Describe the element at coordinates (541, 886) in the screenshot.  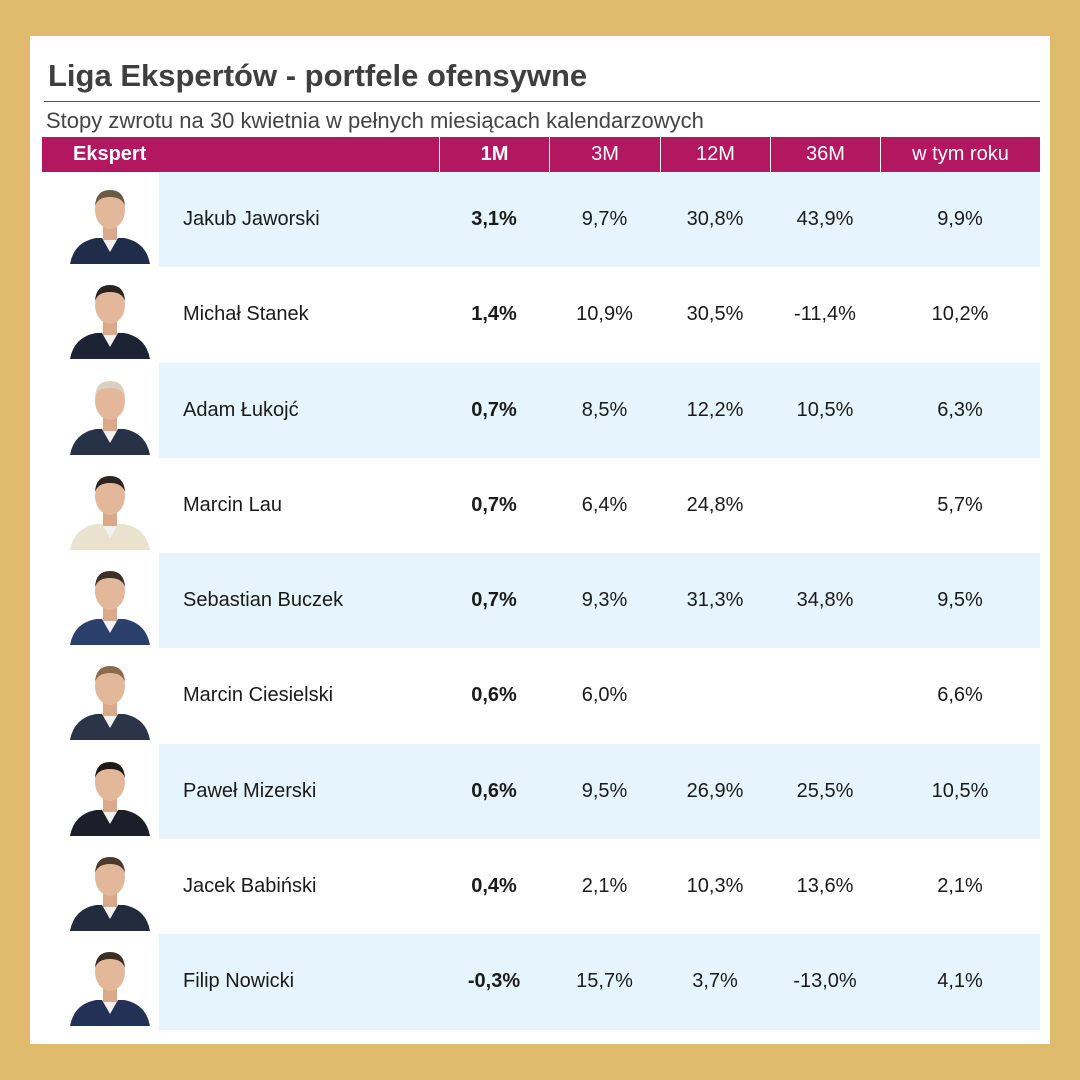
I see `table-row: Jacek Babiński 0,4% 2,1% 10,3% 13,6% 2,1%` at that location.